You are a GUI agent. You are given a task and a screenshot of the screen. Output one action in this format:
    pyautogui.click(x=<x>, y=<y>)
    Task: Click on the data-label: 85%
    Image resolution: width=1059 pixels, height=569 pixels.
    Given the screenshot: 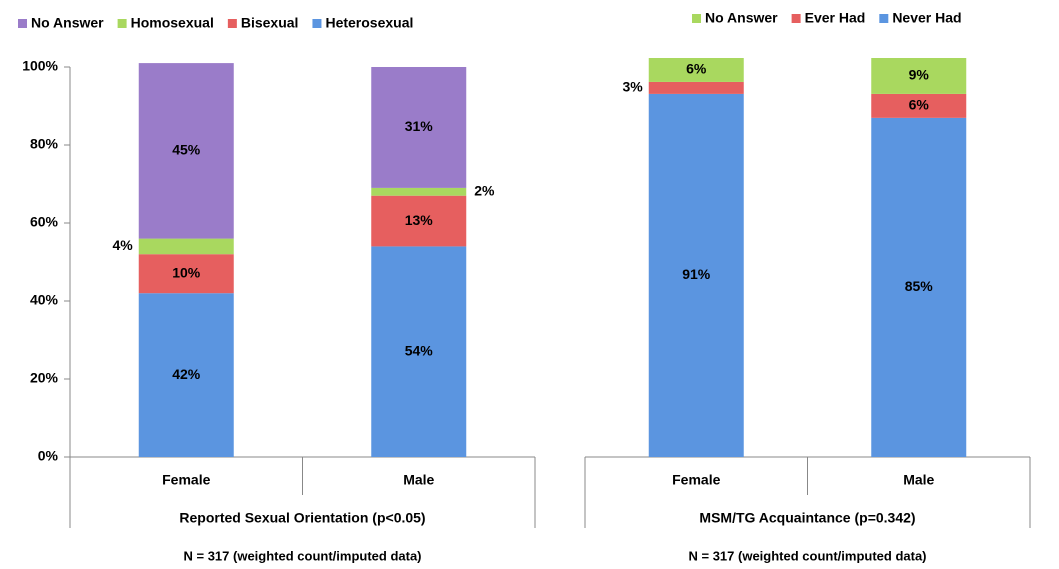 What is the action you would take?
    pyautogui.click(x=919, y=286)
    